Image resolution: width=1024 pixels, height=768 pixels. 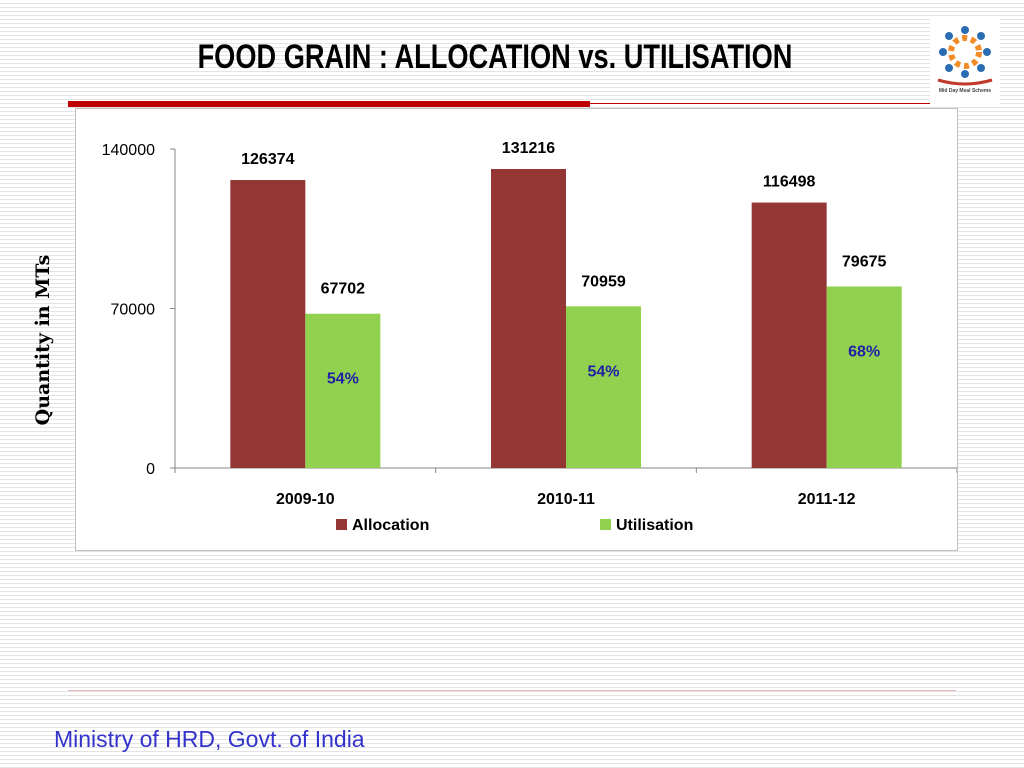 I want to click on mid-day-meal-logo, so click(x=965, y=61).